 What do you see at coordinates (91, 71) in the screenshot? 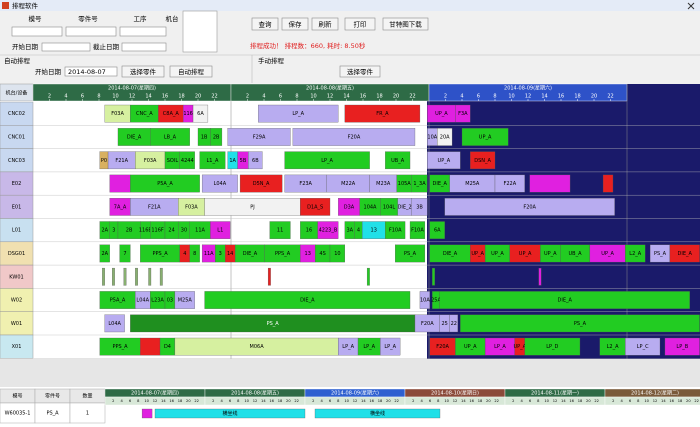
I see `date-picker` at bounding box center [91, 71].